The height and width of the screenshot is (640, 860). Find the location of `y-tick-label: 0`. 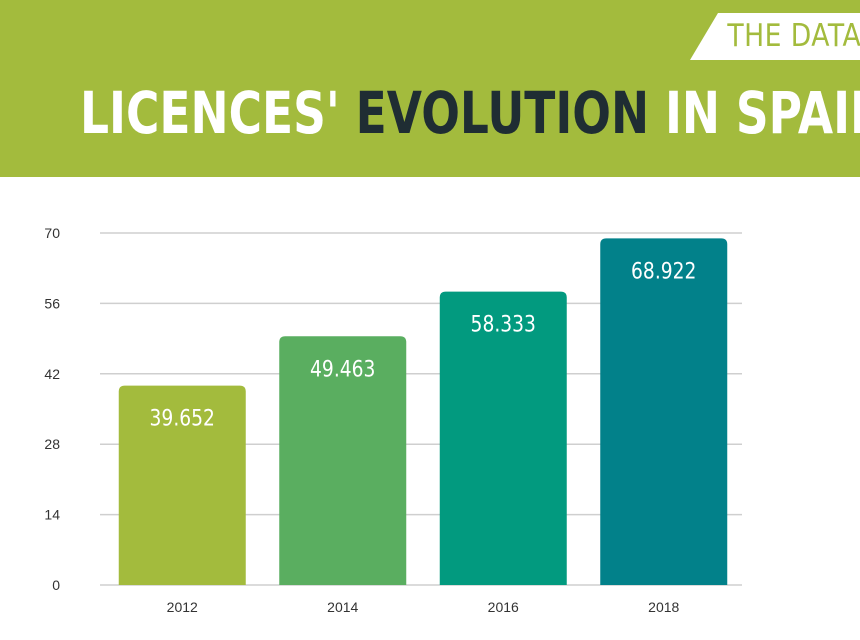

y-tick-label: 0 is located at coordinates (56, 585).